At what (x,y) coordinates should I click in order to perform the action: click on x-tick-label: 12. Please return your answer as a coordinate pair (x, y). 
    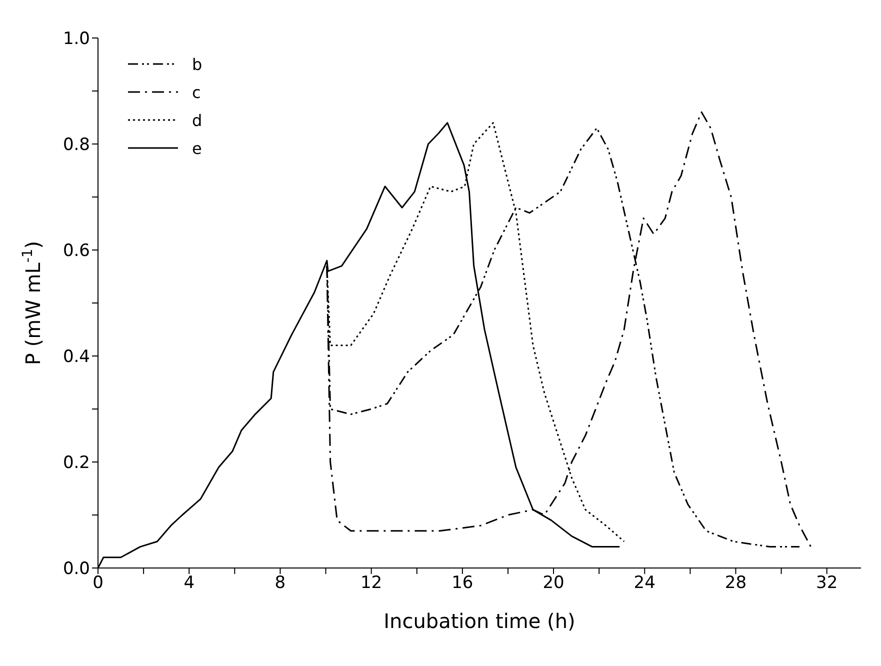
    Looking at the image, I should click on (371, 583).